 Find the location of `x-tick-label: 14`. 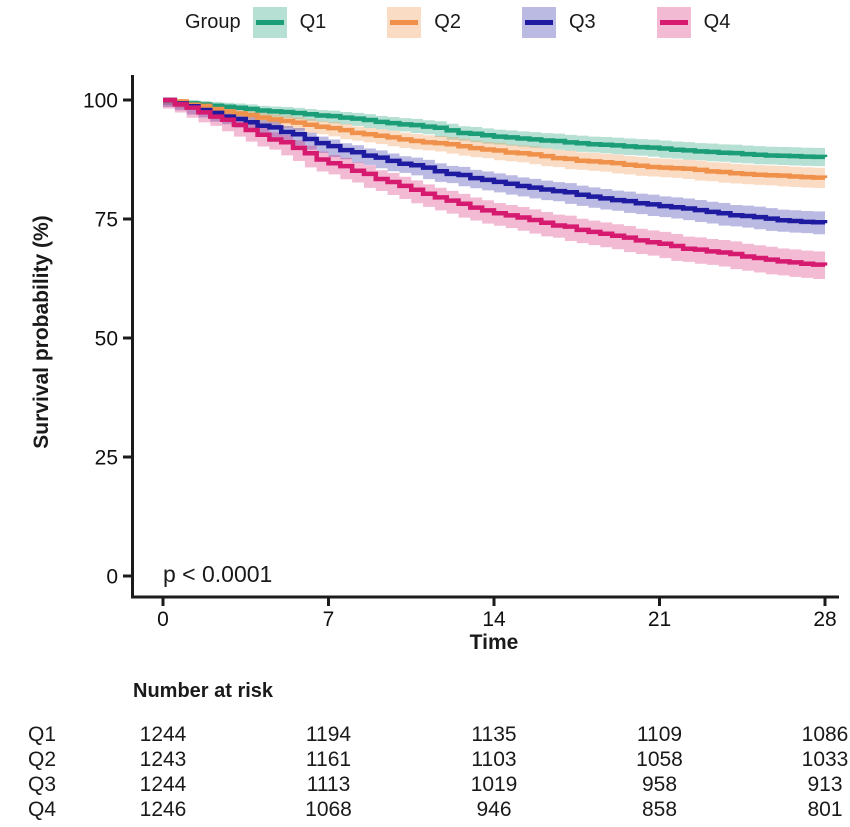

x-tick-label: 14 is located at coordinates (494, 619).